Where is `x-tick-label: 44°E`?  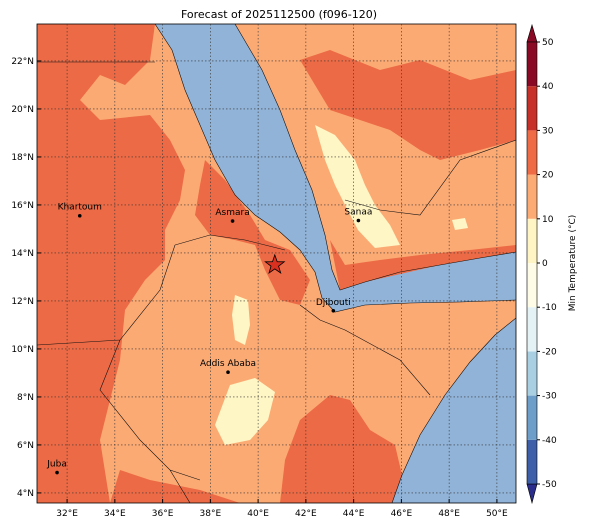 x-tick-label: 44°E is located at coordinates (354, 514).